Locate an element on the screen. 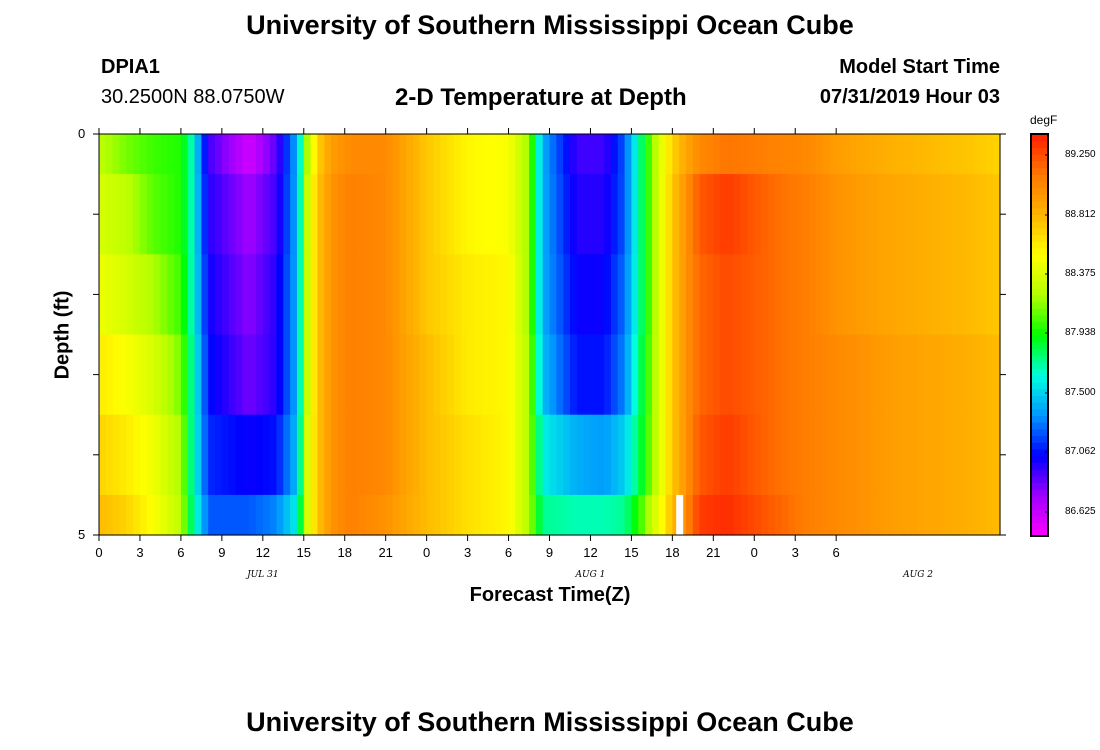 Image resolution: width=1100 pixels, height=750 pixels. x-tick-label: 0 is located at coordinates (427, 552).